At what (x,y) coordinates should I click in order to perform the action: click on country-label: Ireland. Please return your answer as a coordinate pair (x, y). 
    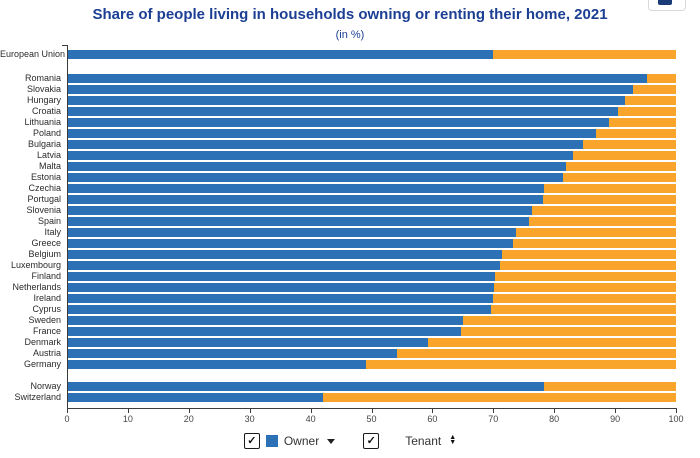
    Looking at the image, I should click on (47, 298).